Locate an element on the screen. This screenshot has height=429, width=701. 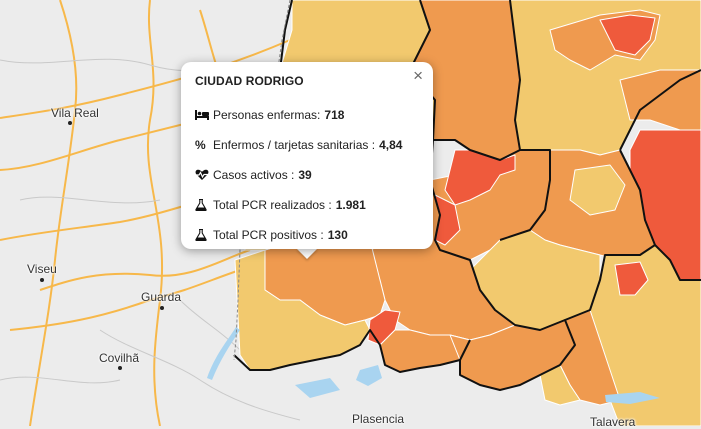
vila-real-dot is located at coordinates (70, 123).